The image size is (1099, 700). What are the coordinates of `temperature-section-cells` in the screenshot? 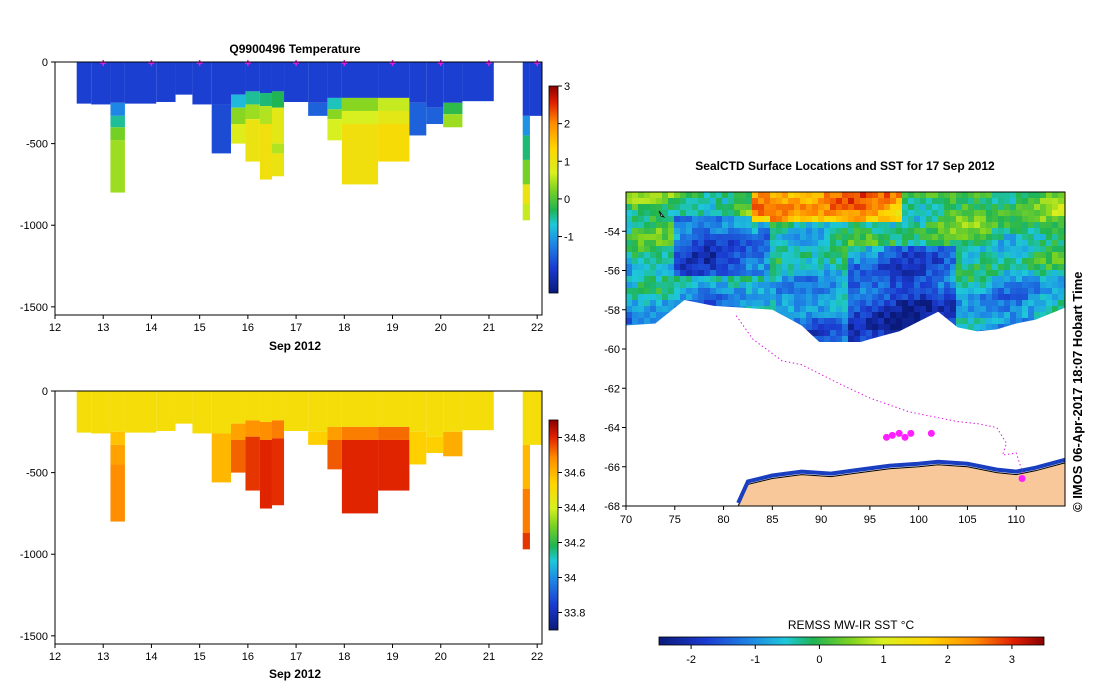 It's located at (309, 141).